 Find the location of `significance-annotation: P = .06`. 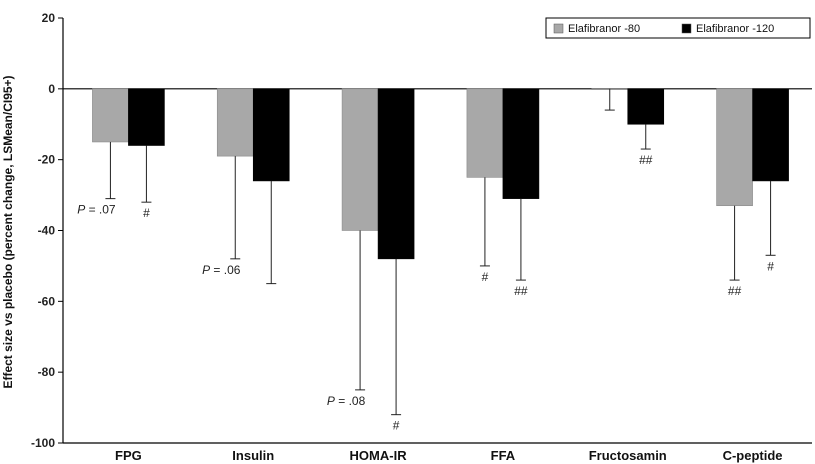

significance-annotation: P = .06 is located at coordinates (221, 270).